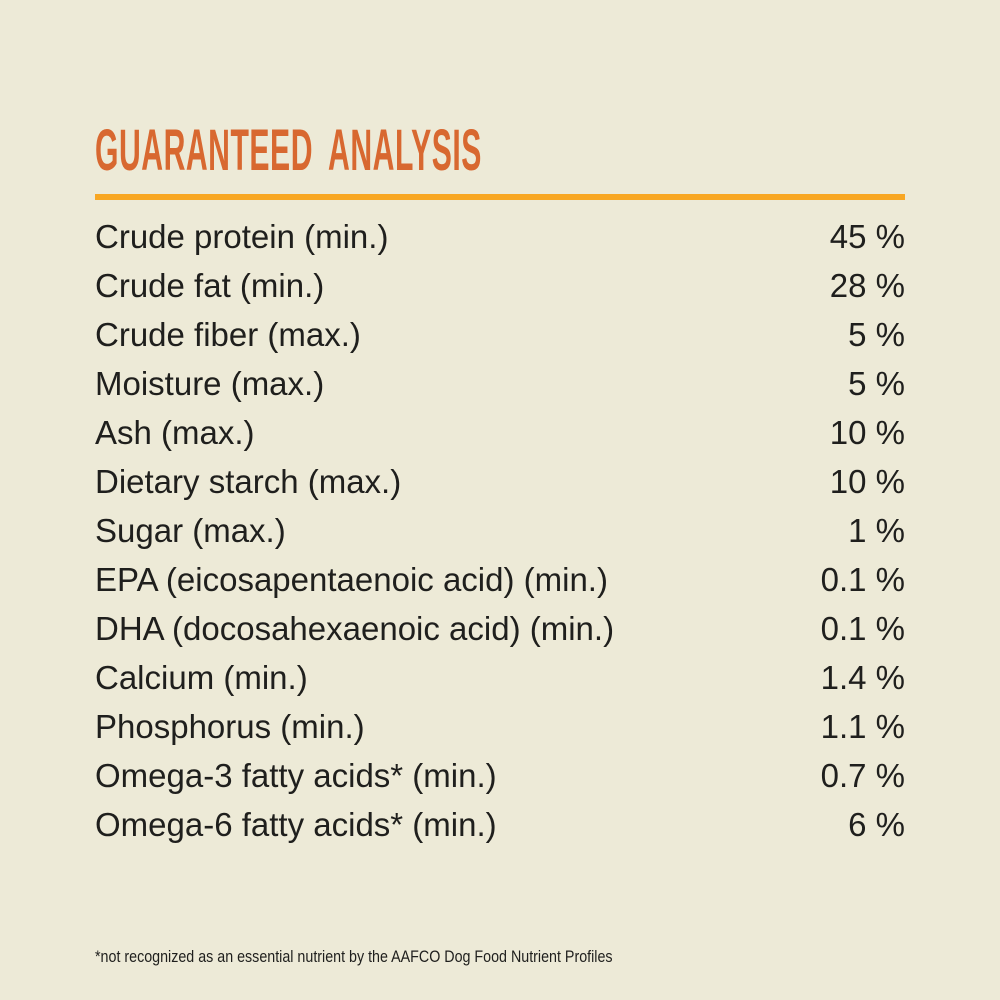 This screenshot has width=1000, height=1000. I want to click on nutrient-value: 1.4 %, so click(862, 677).